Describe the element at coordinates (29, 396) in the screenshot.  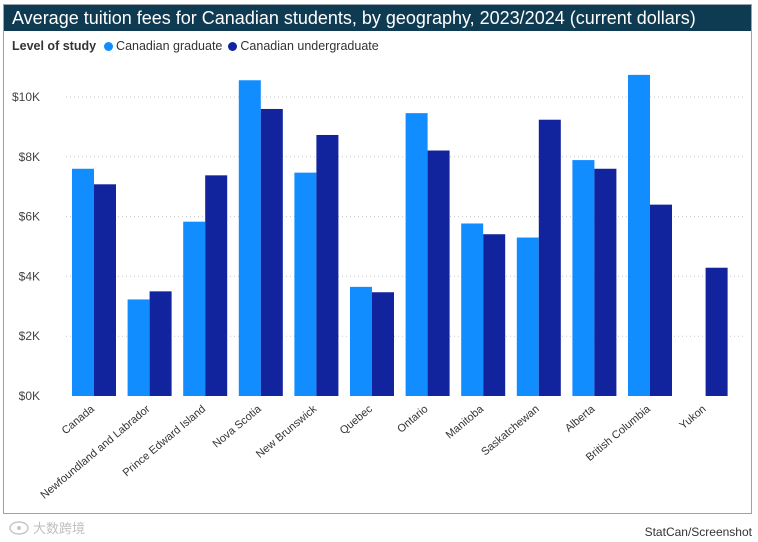
I see `y-tick-label: $0K` at that location.